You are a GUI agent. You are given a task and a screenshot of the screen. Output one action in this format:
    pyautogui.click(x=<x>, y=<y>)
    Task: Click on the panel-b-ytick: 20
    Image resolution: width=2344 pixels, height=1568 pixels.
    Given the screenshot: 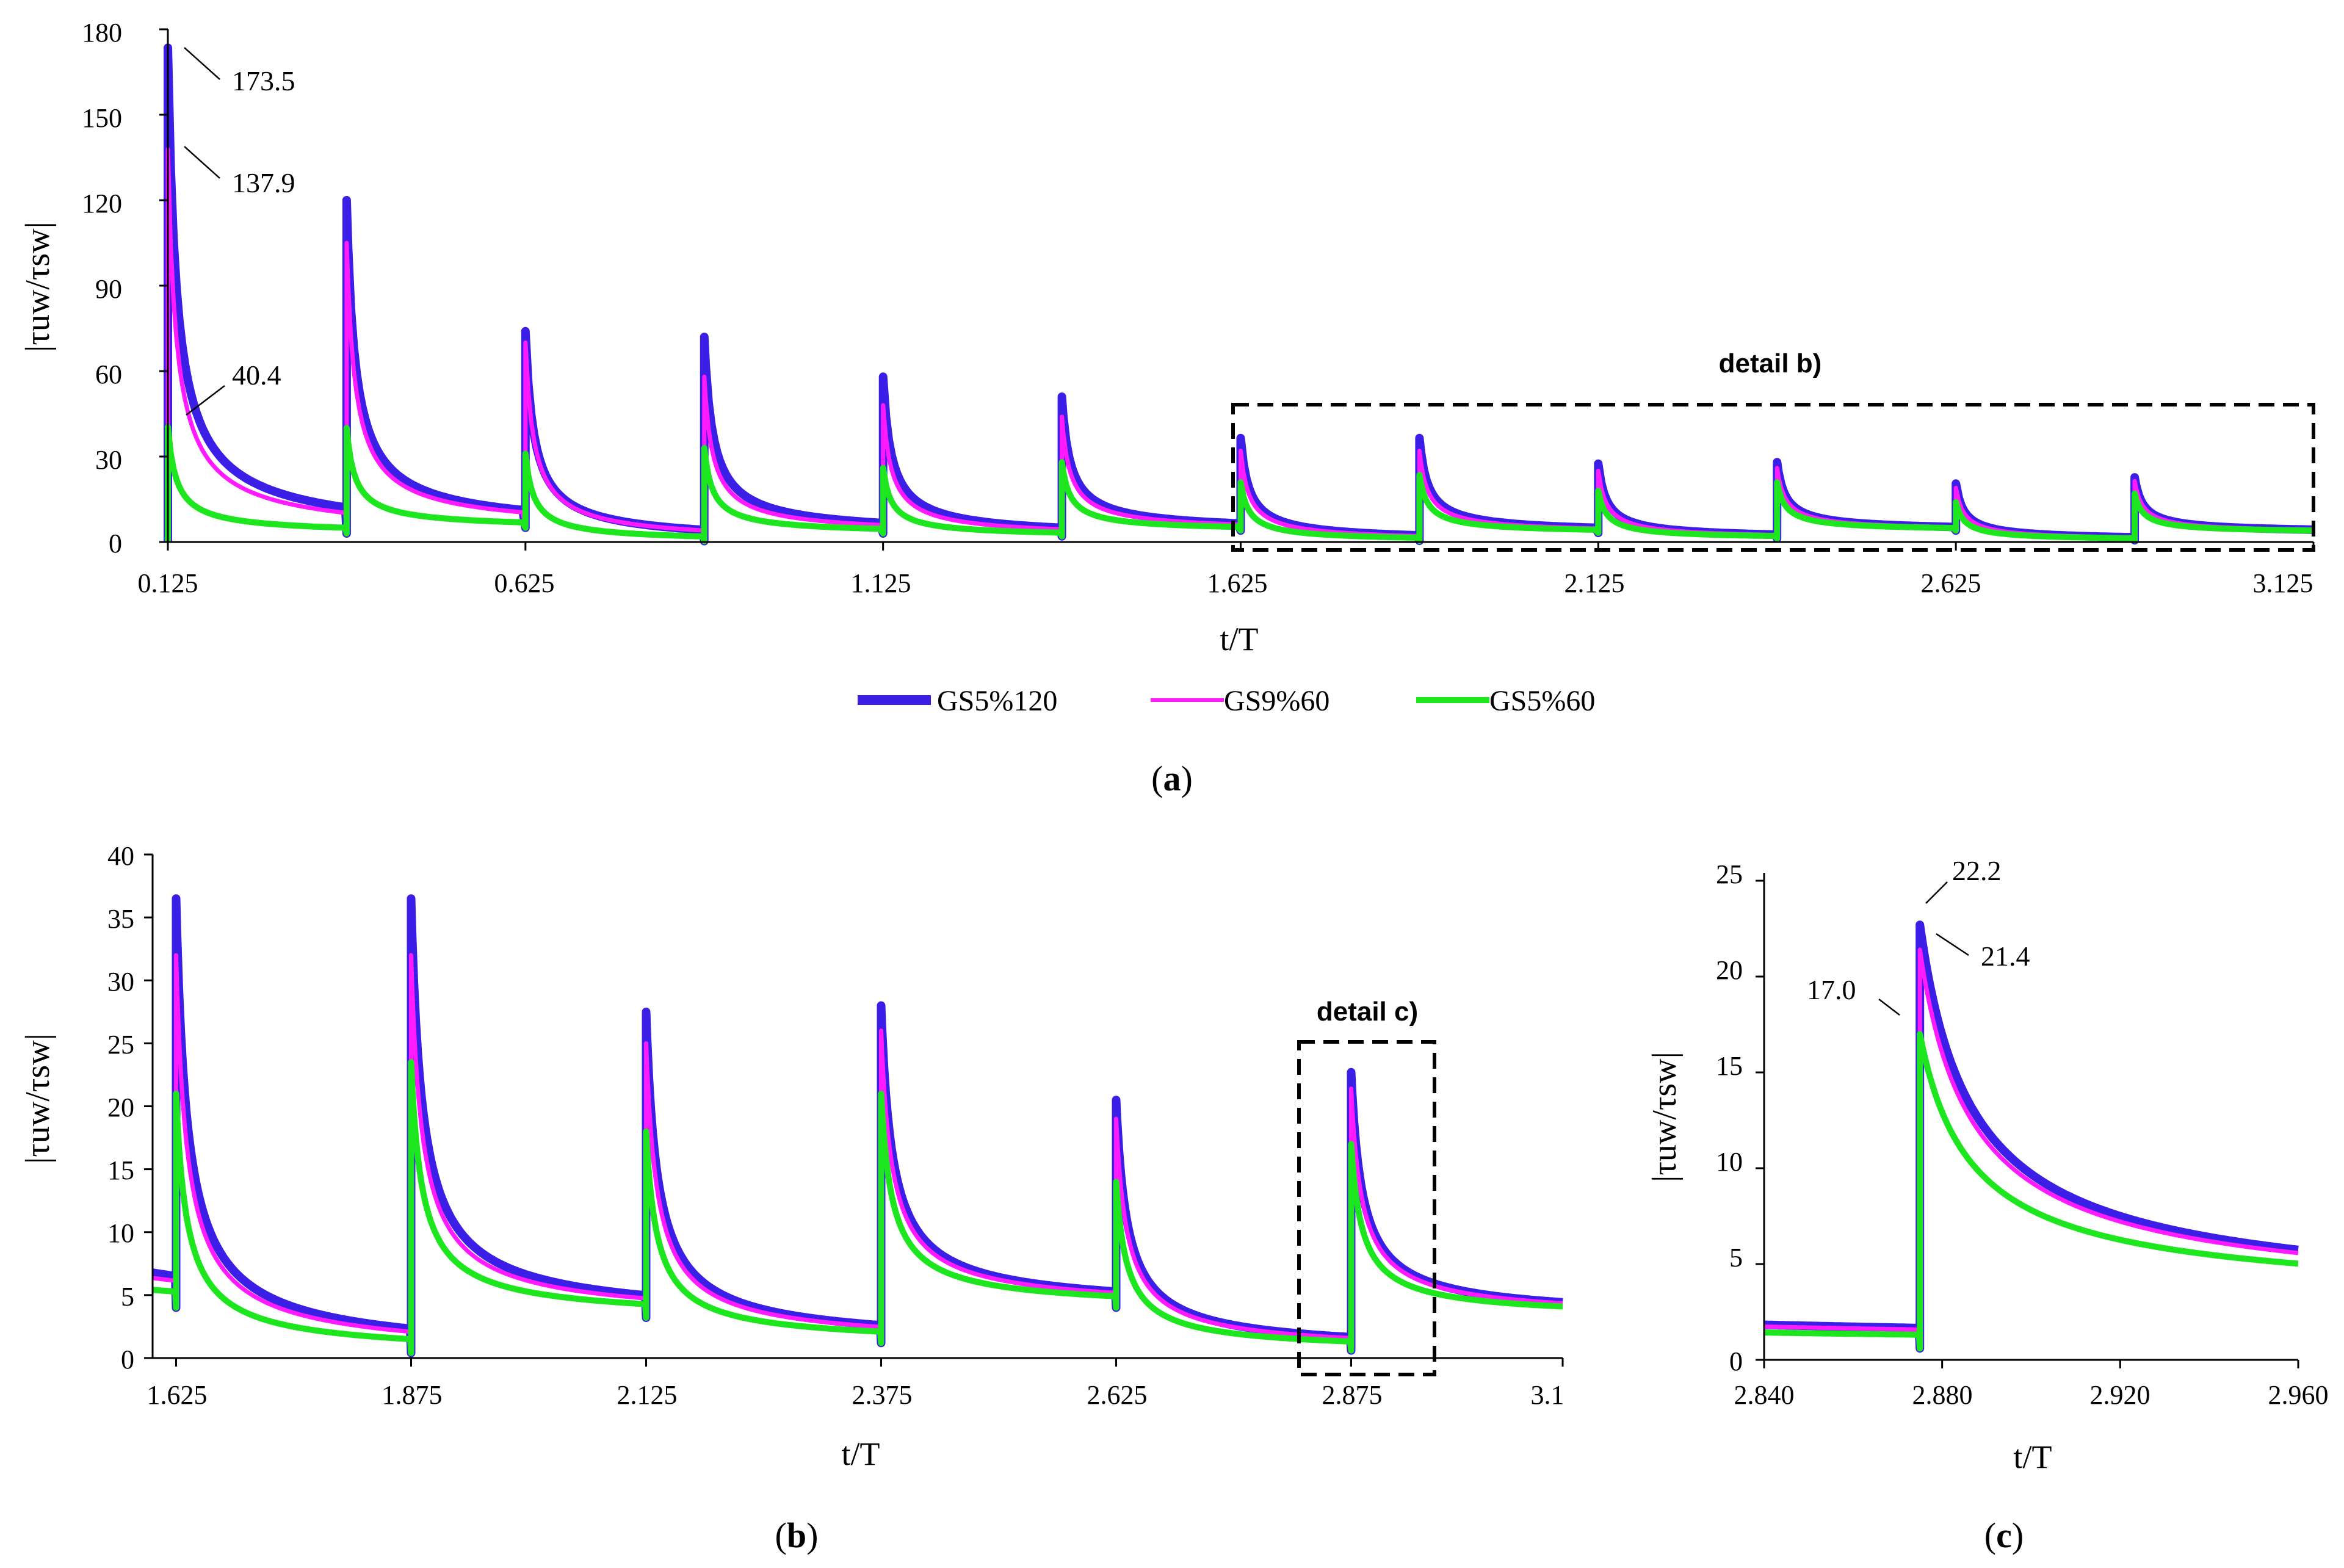 What is the action you would take?
    pyautogui.click(x=121, y=1108)
    